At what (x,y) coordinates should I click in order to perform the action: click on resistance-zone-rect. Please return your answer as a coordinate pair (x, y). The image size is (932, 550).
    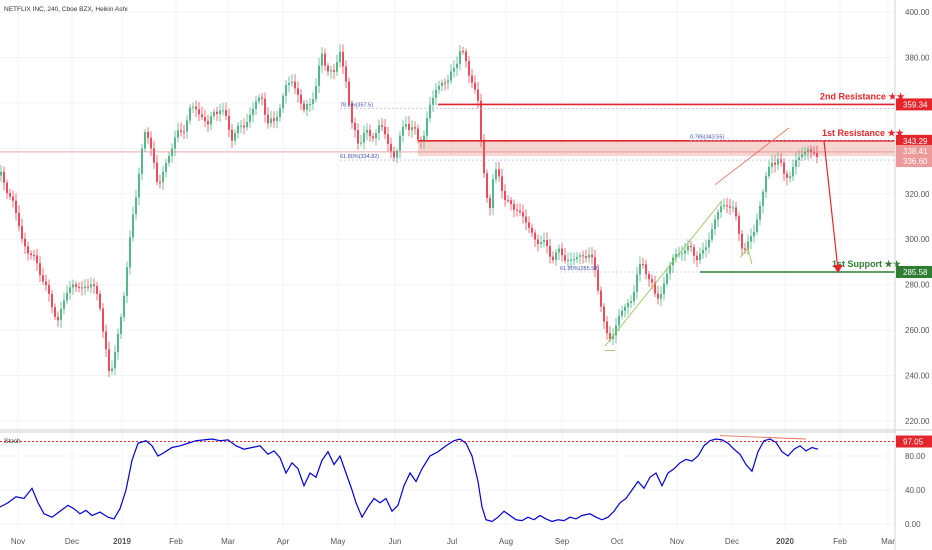
    Looking at the image, I should click on (656, 148).